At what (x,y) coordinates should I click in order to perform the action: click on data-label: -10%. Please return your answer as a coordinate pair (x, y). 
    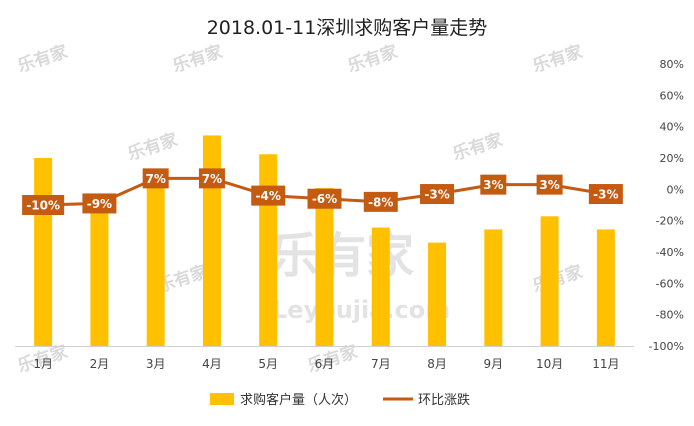
    Looking at the image, I should click on (43, 206).